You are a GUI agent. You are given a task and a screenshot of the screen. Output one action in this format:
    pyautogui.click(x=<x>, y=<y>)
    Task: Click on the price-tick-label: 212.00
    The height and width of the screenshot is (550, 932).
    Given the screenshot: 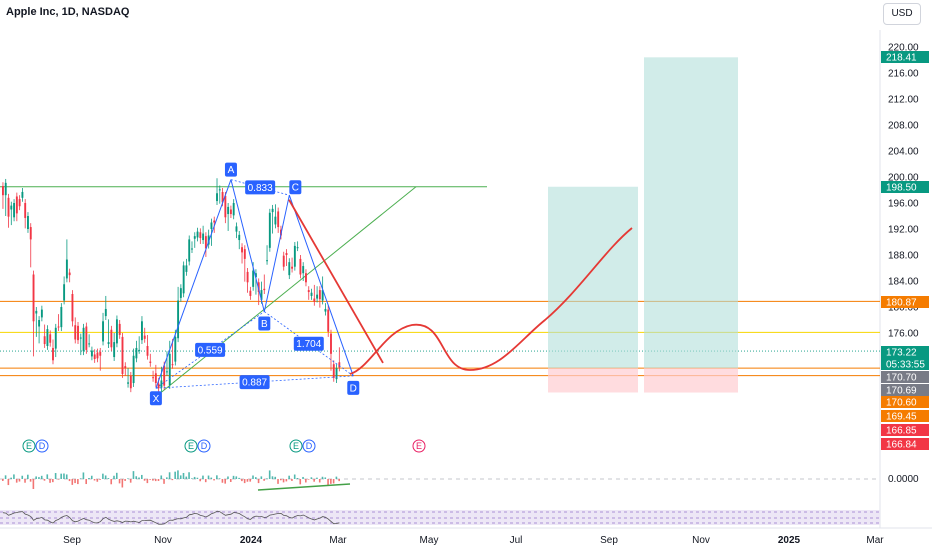 What is the action you would take?
    pyautogui.click(x=903, y=100)
    